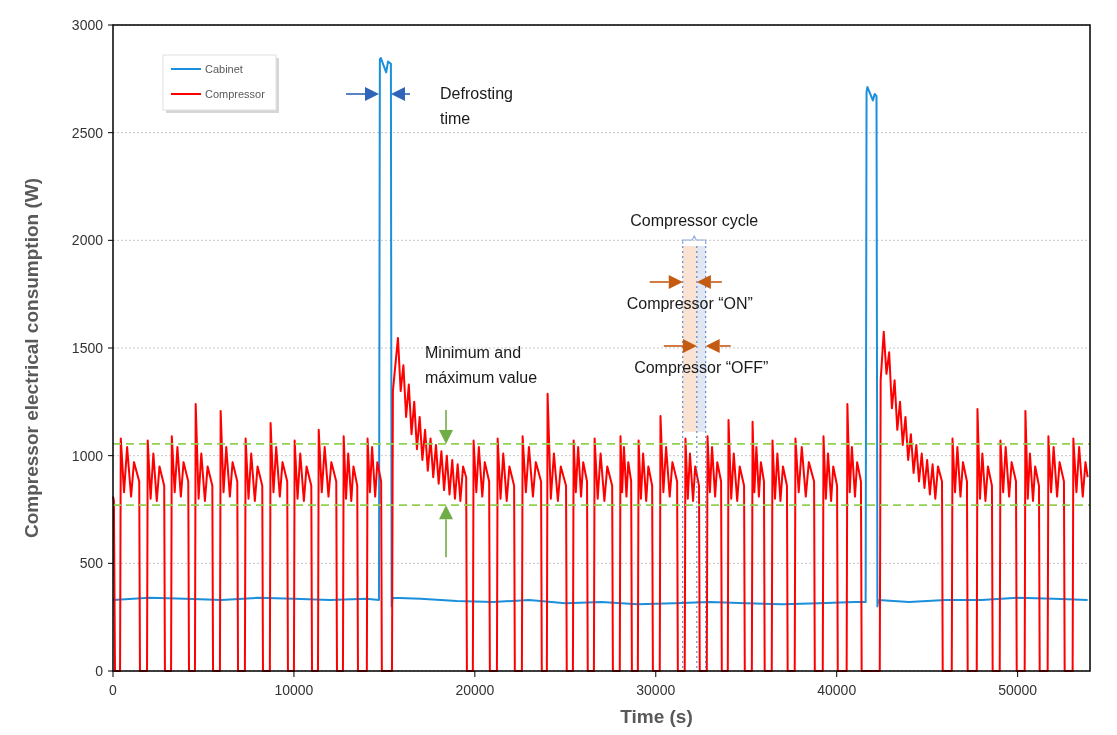 This screenshot has height=735, width=1117. I want to click on y-tick-label: 1500, so click(87, 348).